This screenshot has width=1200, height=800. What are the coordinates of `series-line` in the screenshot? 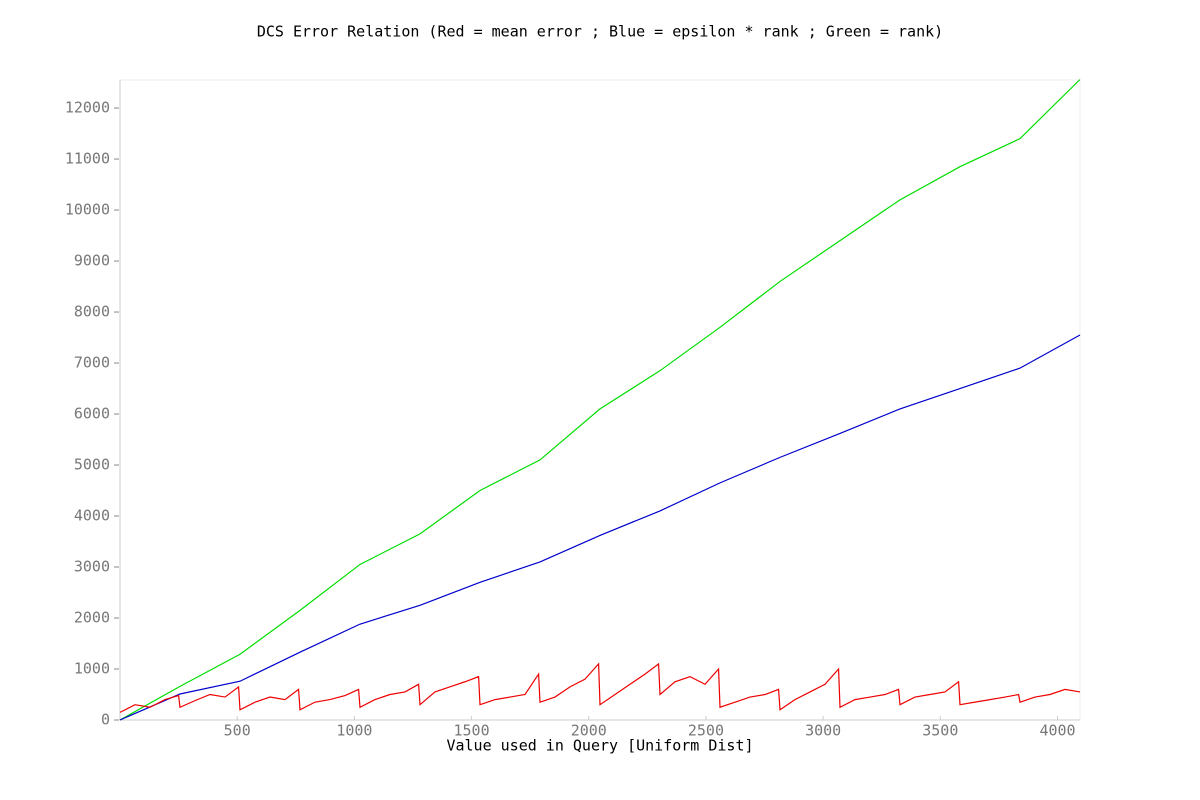 It's located at (600, 687).